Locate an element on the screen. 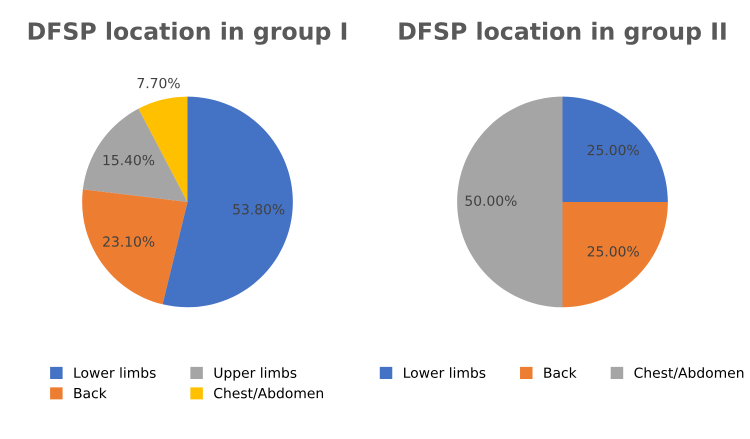 The width and height of the screenshot is (750, 439). data-label: 7.70% is located at coordinates (159, 83).